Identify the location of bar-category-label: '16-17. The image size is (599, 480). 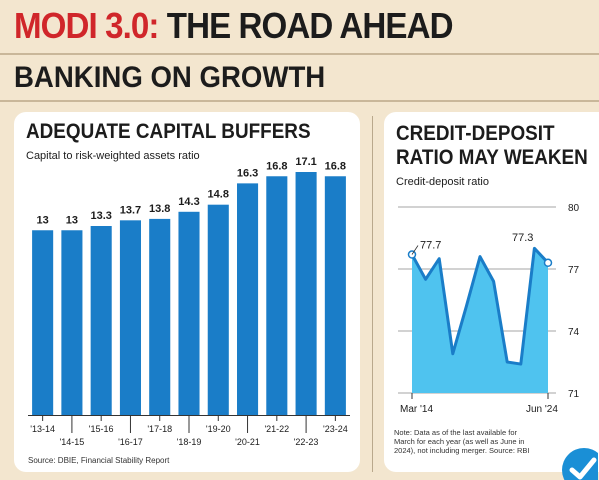
(130, 442).